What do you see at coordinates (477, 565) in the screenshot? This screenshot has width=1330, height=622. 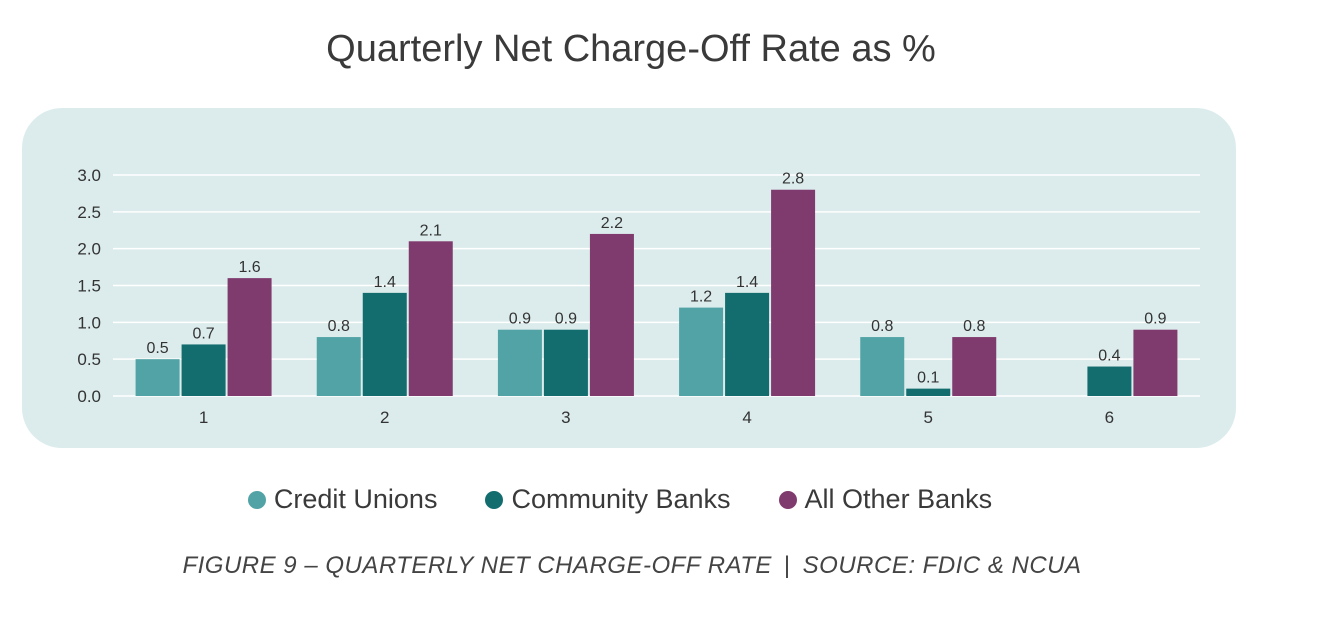 I see `caption-figure: FIGURE 9 – QUARTERLY NET CHARGE-OFF RATE` at bounding box center [477, 565].